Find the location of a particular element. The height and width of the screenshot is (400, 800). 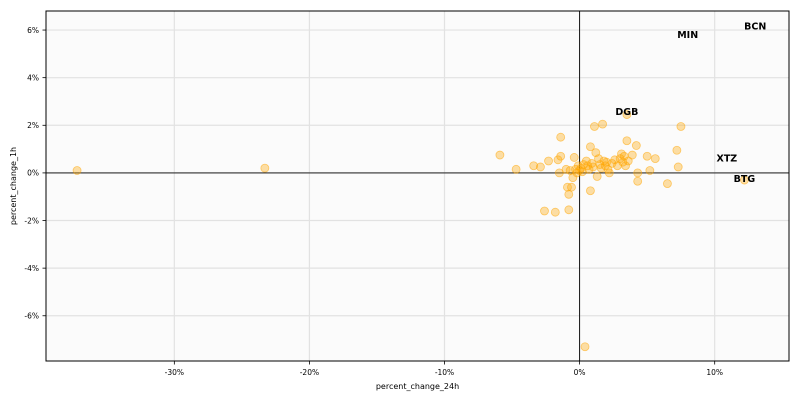

x-axis-ticks: -30% -20% -10% 0% 10% is located at coordinates (444, 369).